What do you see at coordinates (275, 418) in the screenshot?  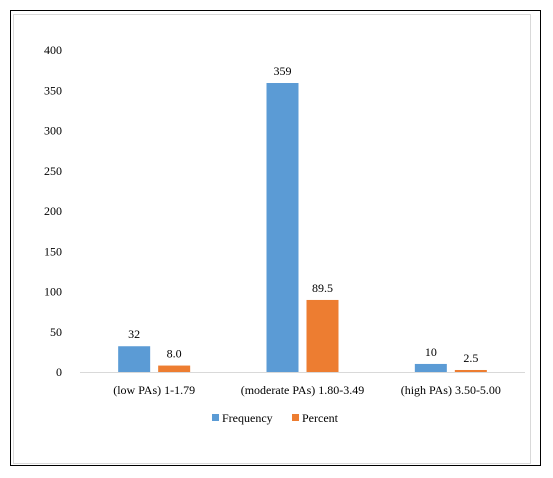 I see `legend: Frequency Percent` at bounding box center [275, 418].